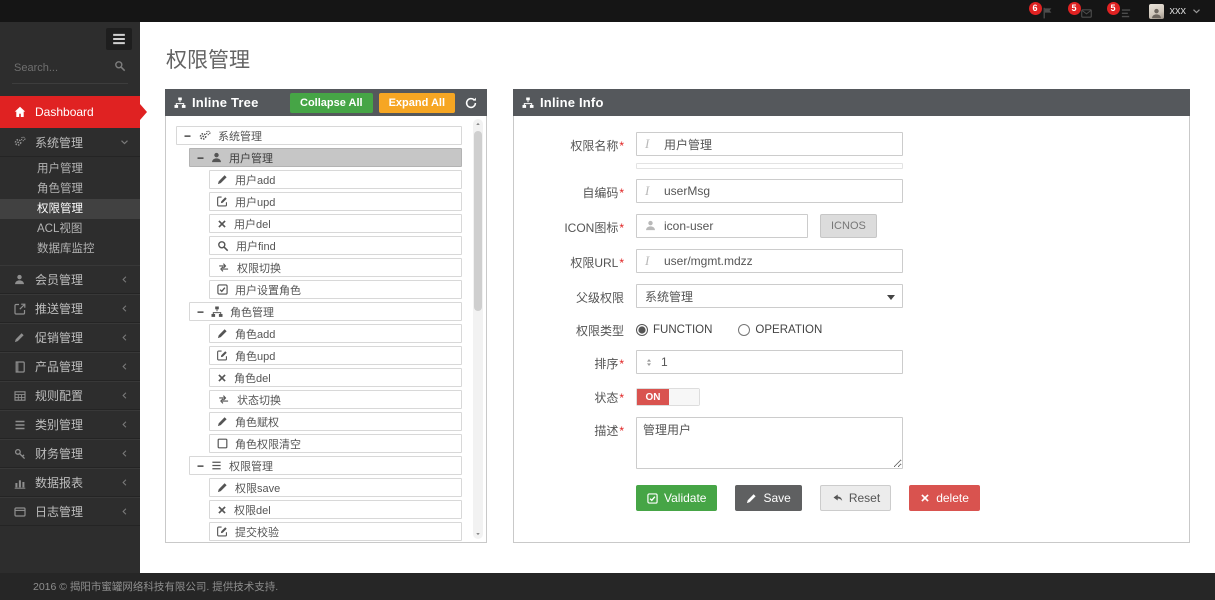 The height and width of the screenshot is (600, 1215). I want to click on sidebar-toggle-button, so click(119, 39).